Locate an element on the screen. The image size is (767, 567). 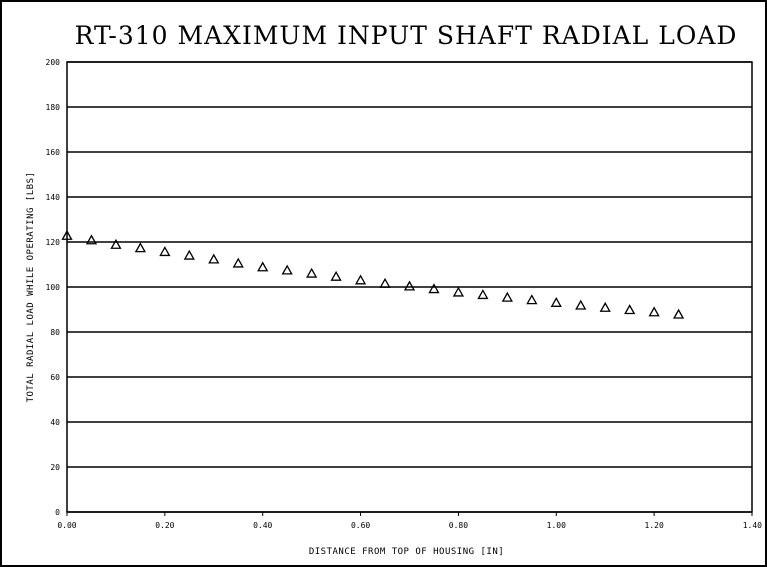
y-tick-label: 40 is located at coordinates (55, 422).